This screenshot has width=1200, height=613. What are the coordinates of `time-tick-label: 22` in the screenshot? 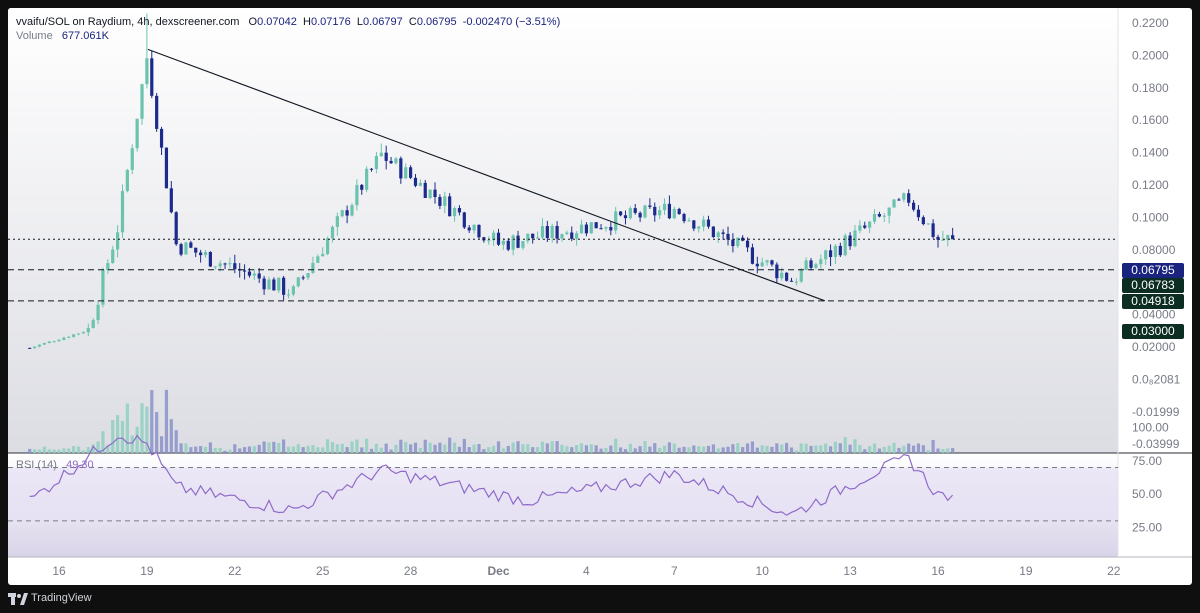 It's located at (235, 571).